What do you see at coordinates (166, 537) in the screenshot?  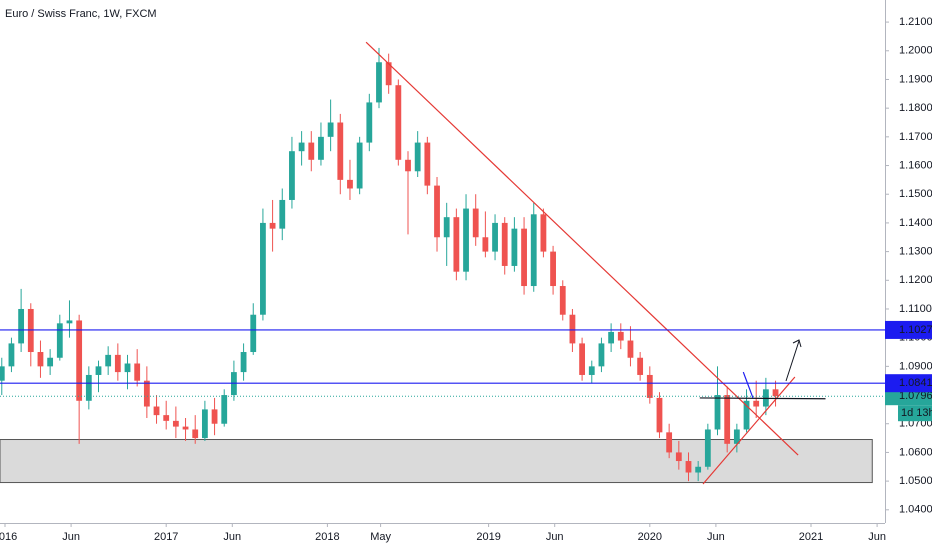 I see `x-tick-label: 2017` at bounding box center [166, 537].